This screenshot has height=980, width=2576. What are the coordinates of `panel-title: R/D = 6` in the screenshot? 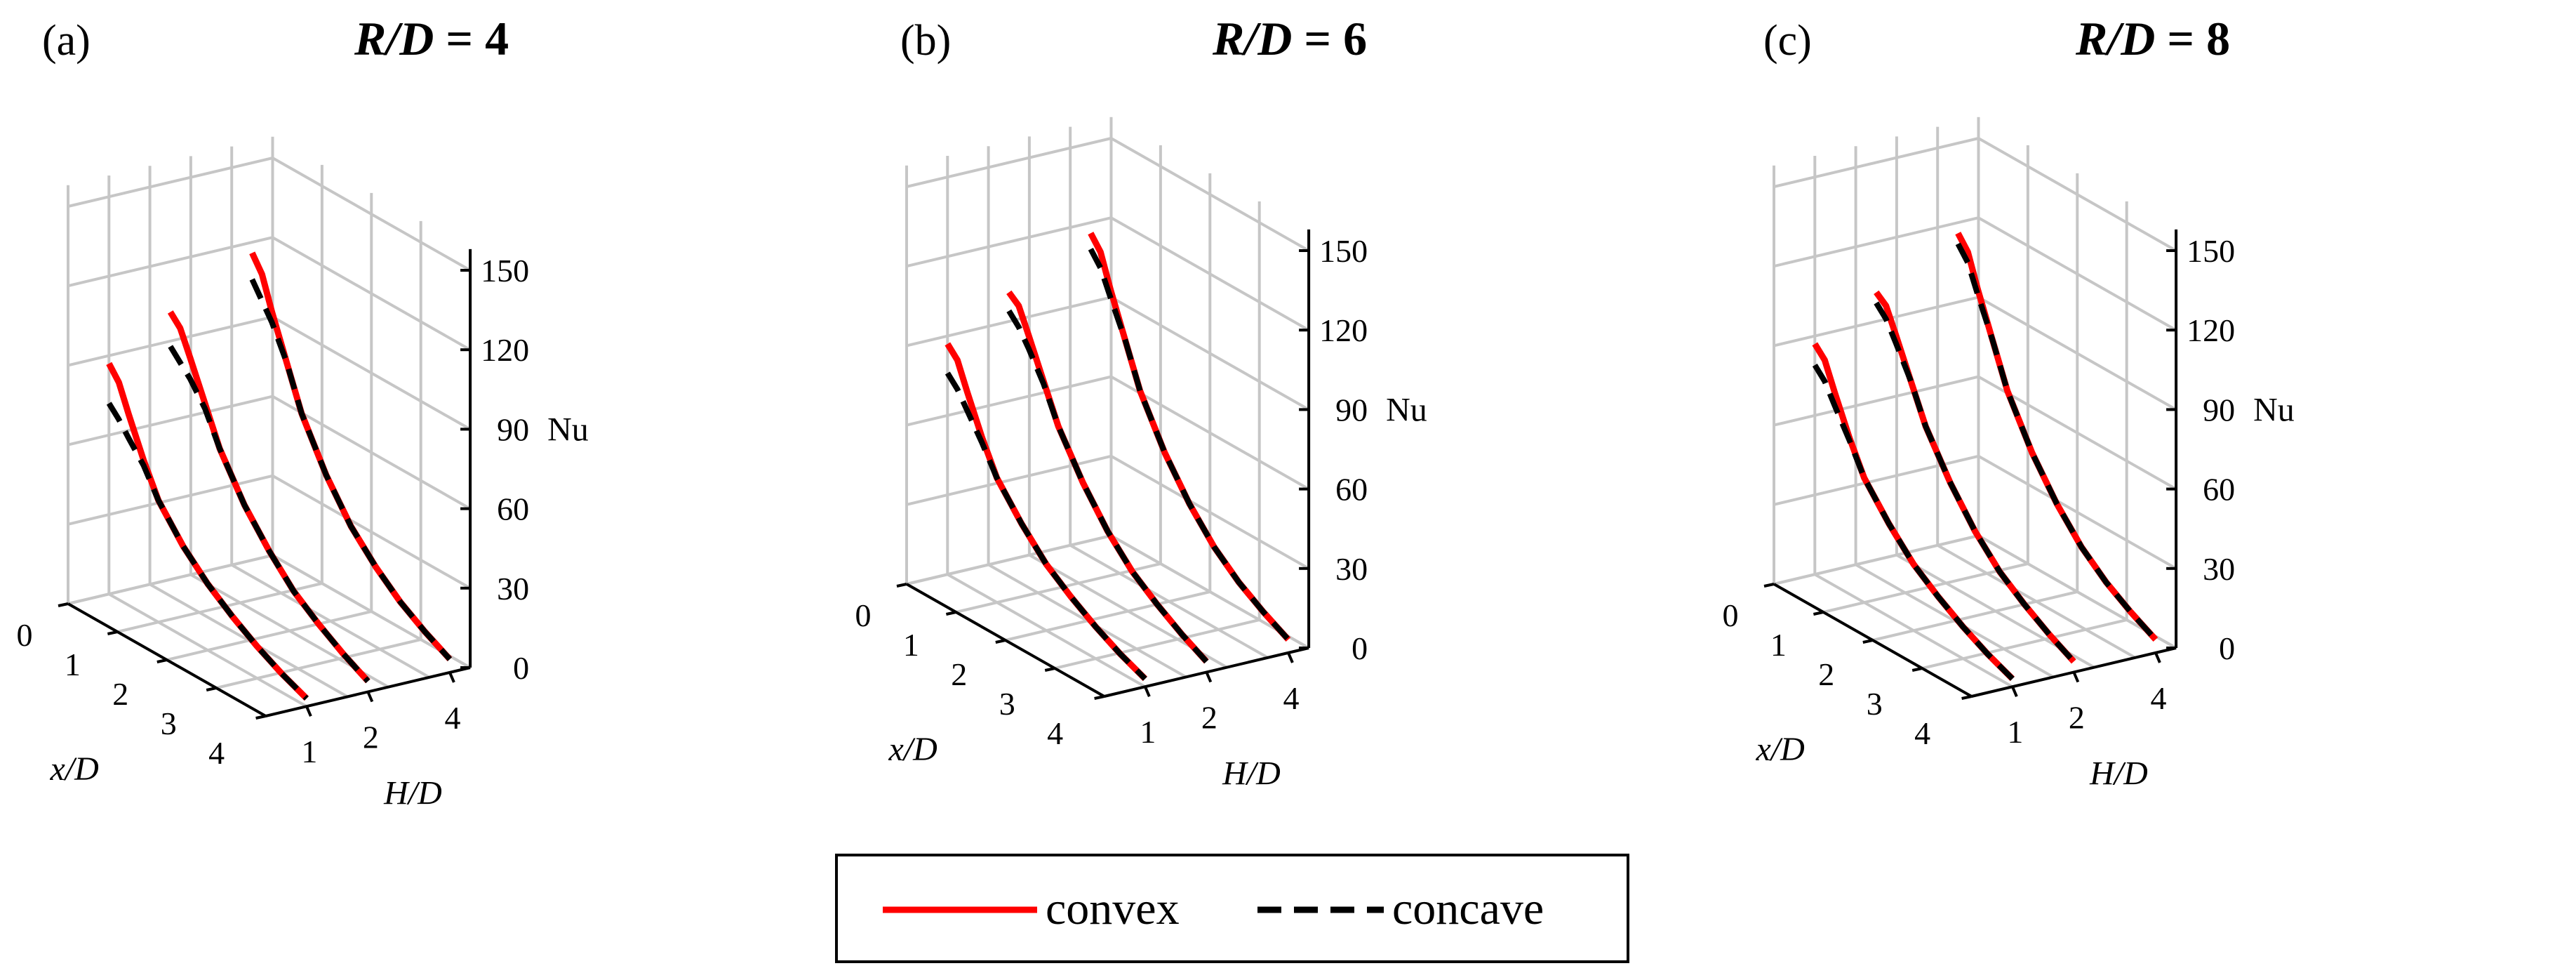 It's located at (1289, 38).